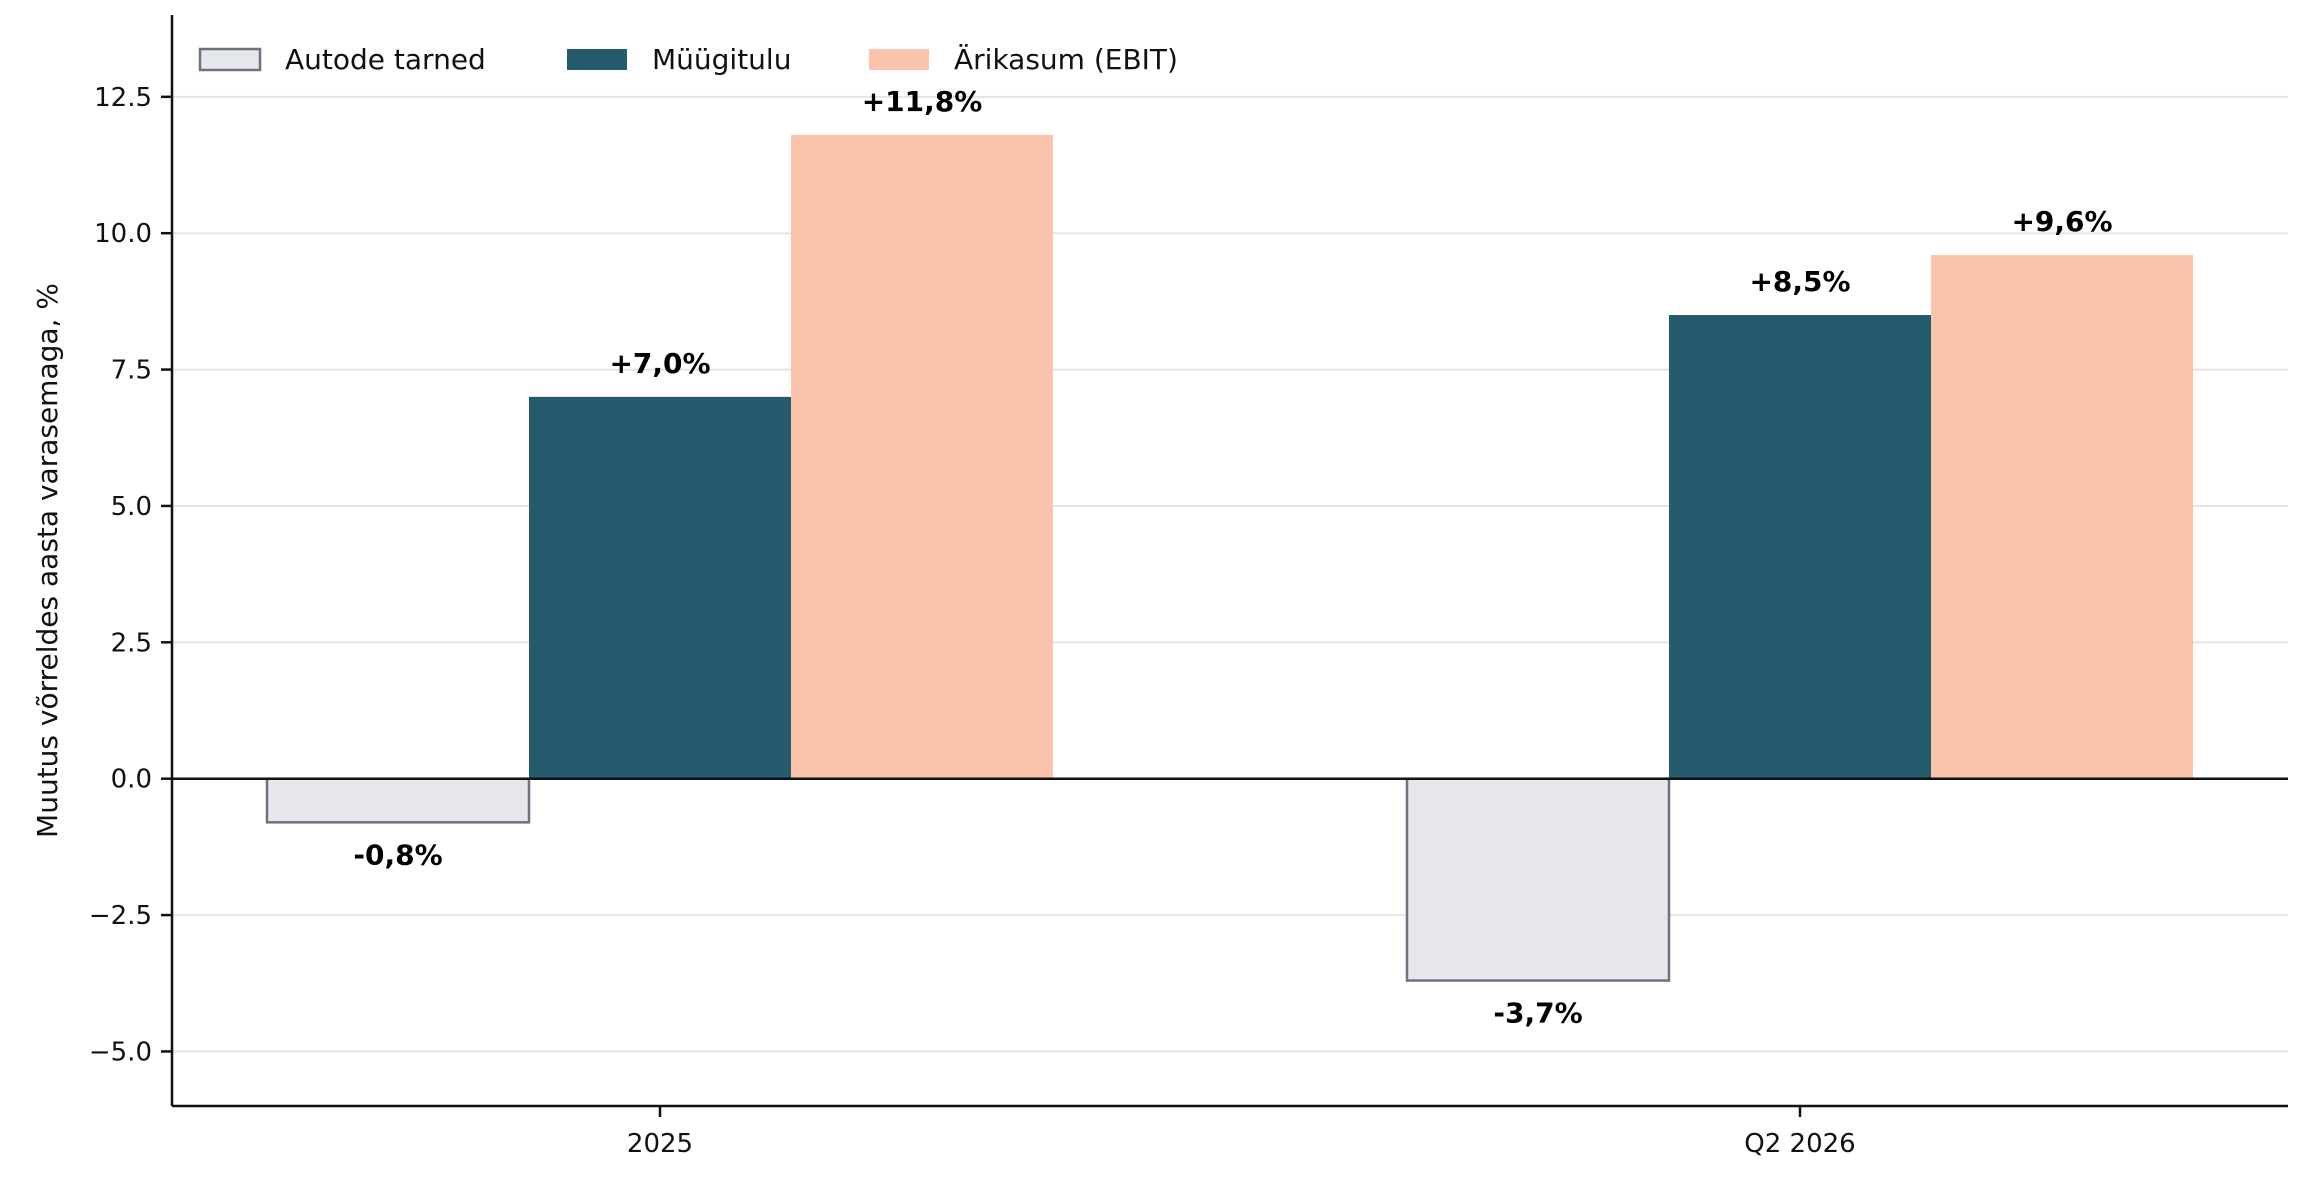 This screenshot has height=1180, width=2310. I want to click on x-ticks: 2025 Q2 2026, so click(1241, 1132).